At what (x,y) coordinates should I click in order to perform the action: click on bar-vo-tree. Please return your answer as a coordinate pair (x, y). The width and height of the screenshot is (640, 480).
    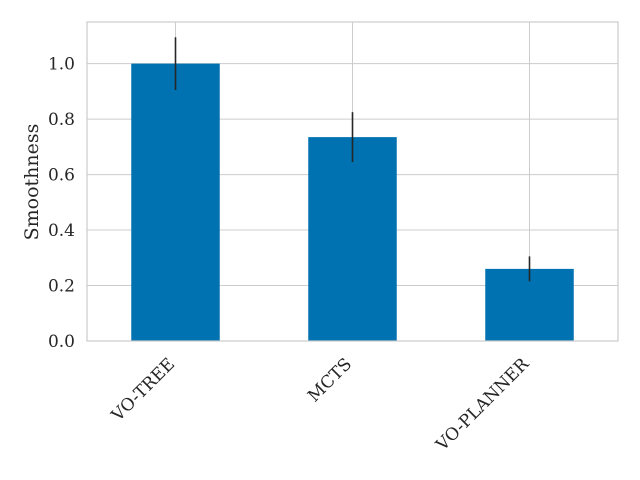
    Looking at the image, I should click on (175, 202).